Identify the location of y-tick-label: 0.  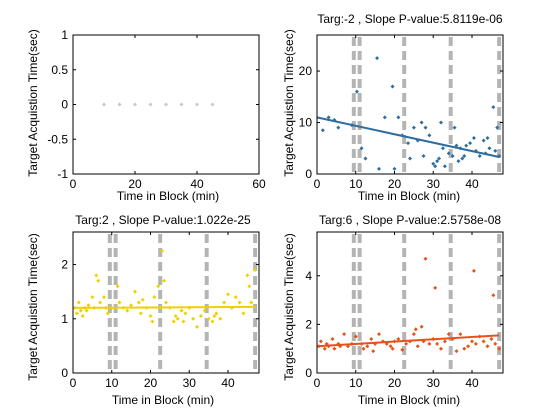
(308, 373).